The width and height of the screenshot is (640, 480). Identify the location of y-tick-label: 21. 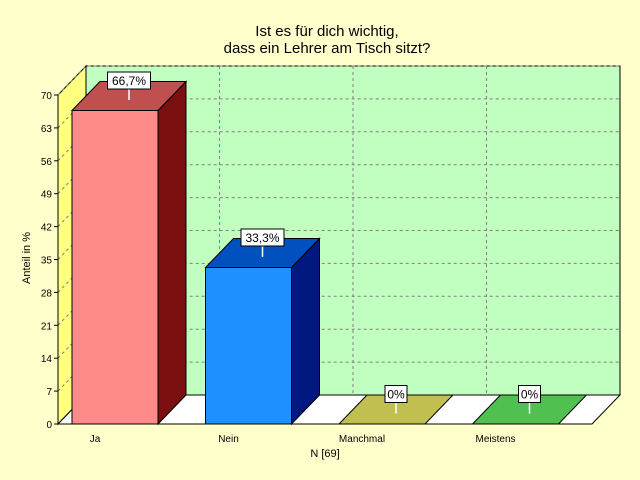
(47, 326).